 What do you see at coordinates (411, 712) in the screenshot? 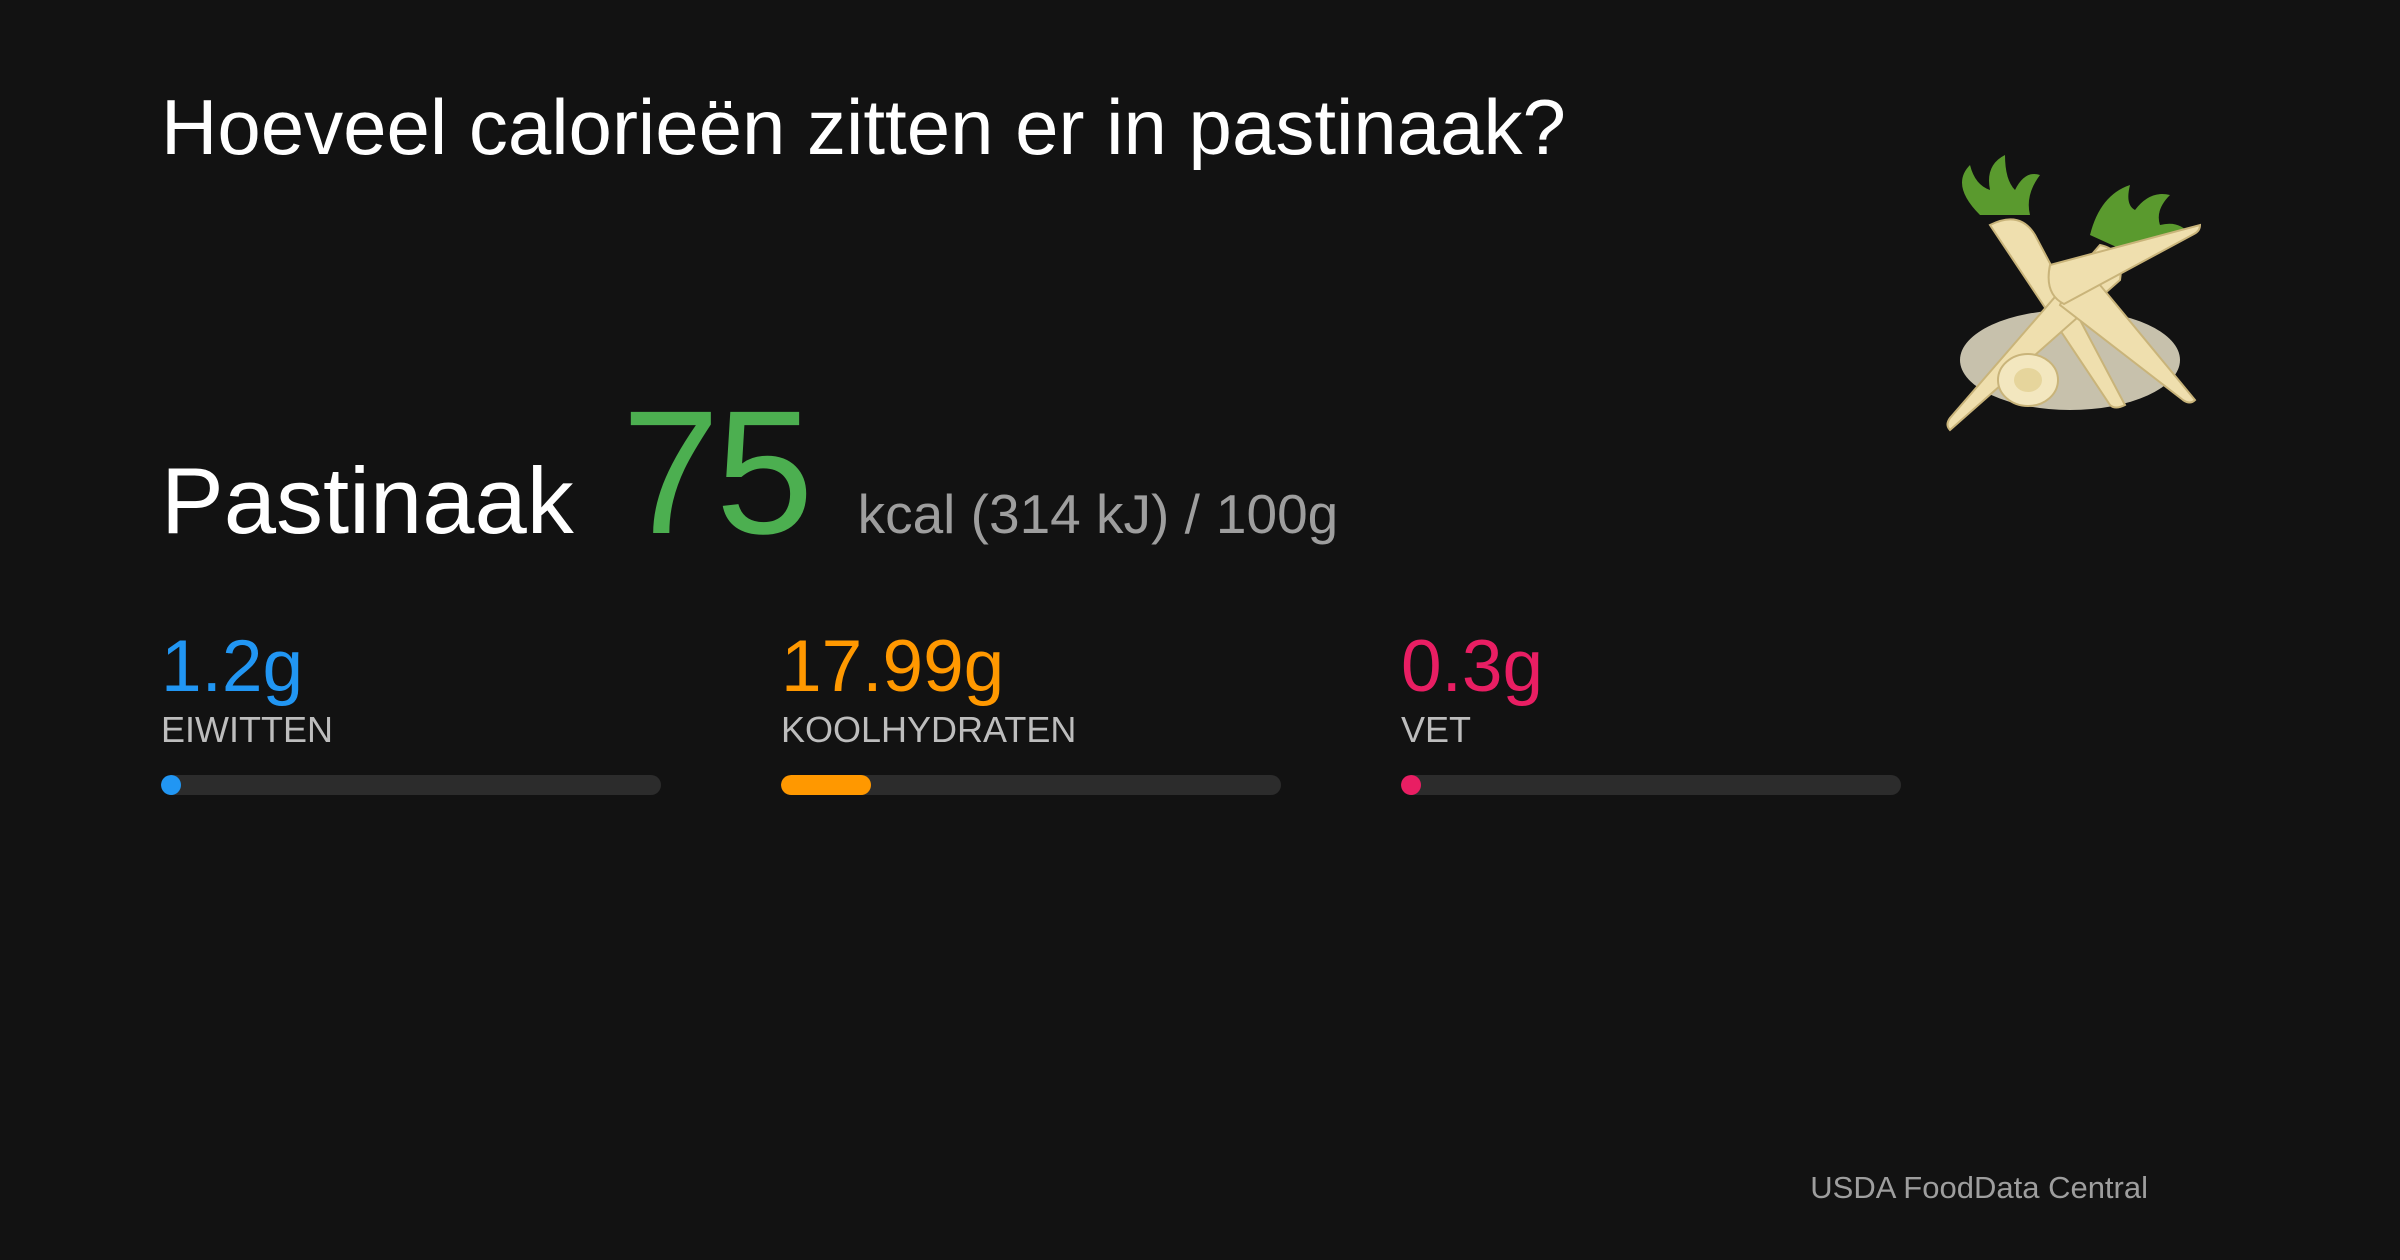
I see `macro: 1.2g EIWITTEN` at bounding box center [411, 712].